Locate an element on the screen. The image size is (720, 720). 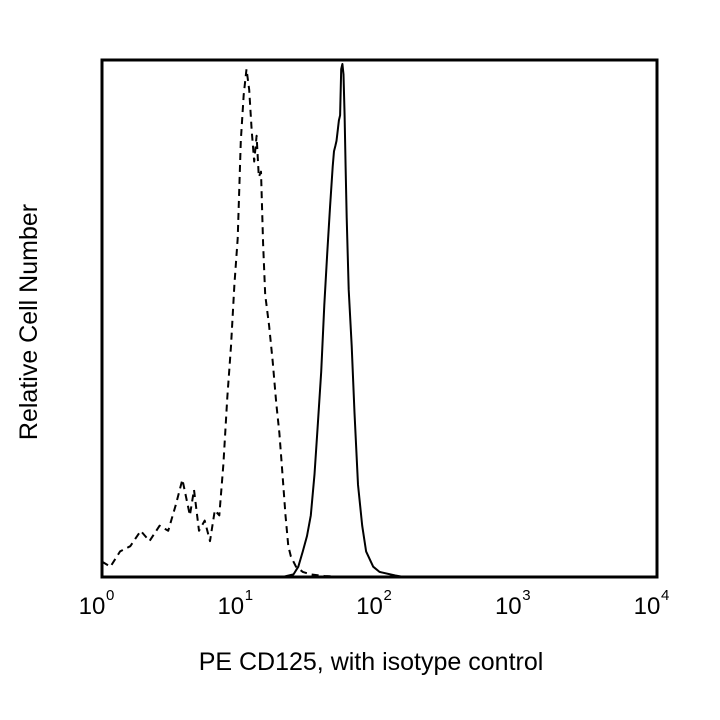
x-tick-label-4: 10 4 is located at coordinates (652, 603).